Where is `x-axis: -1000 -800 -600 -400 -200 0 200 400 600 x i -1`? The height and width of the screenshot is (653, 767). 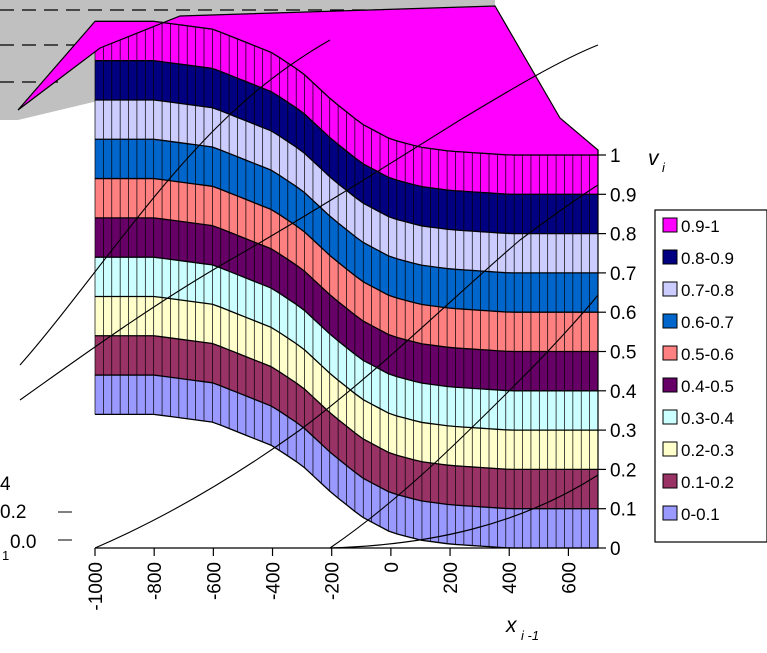 x-axis: -1000 -800 -600 -400 -200 0 200 400 600 x i -1 is located at coordinates (342, 595).